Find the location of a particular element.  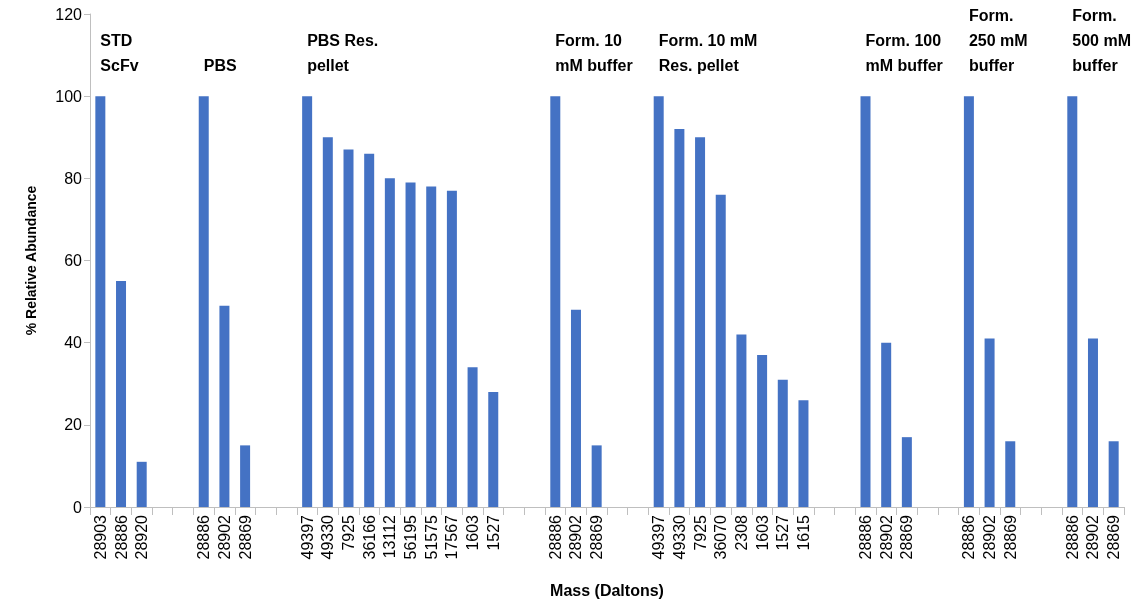

x-tick-label: 56195 is located at coordinates (411, 537).